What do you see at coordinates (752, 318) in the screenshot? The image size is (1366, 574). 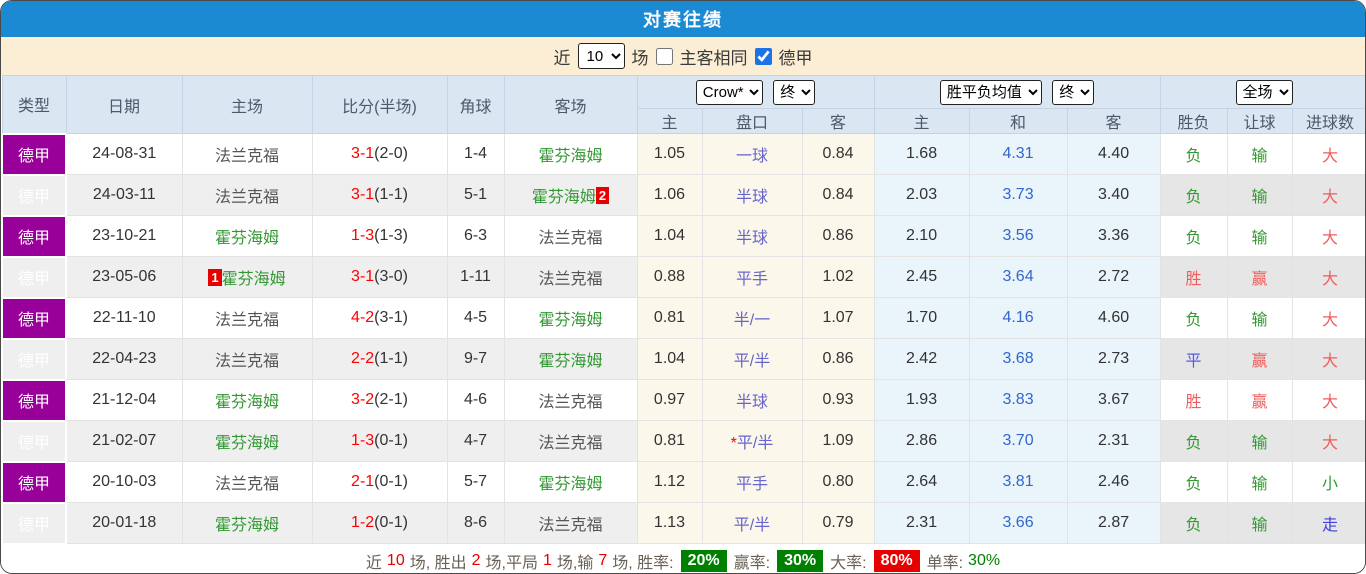 I see `handicap-line-cell: 半/一` at bounding box center [752, 318].